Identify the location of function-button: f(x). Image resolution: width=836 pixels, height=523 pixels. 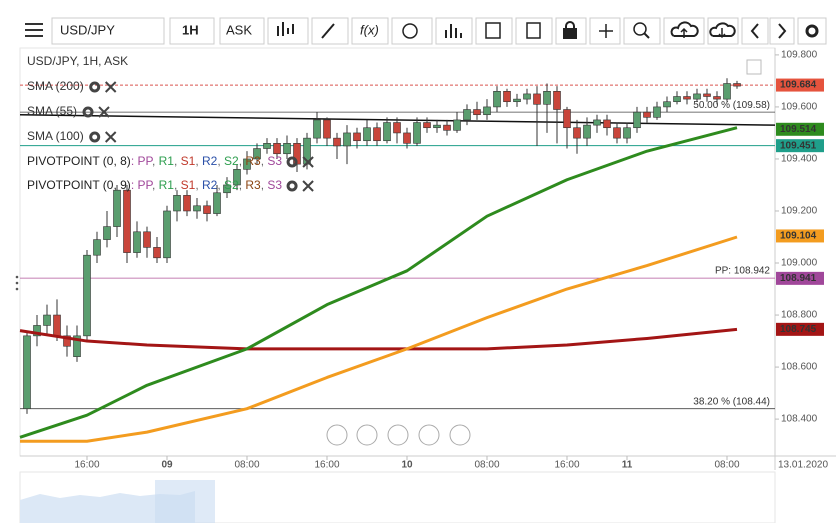
(369, 29).